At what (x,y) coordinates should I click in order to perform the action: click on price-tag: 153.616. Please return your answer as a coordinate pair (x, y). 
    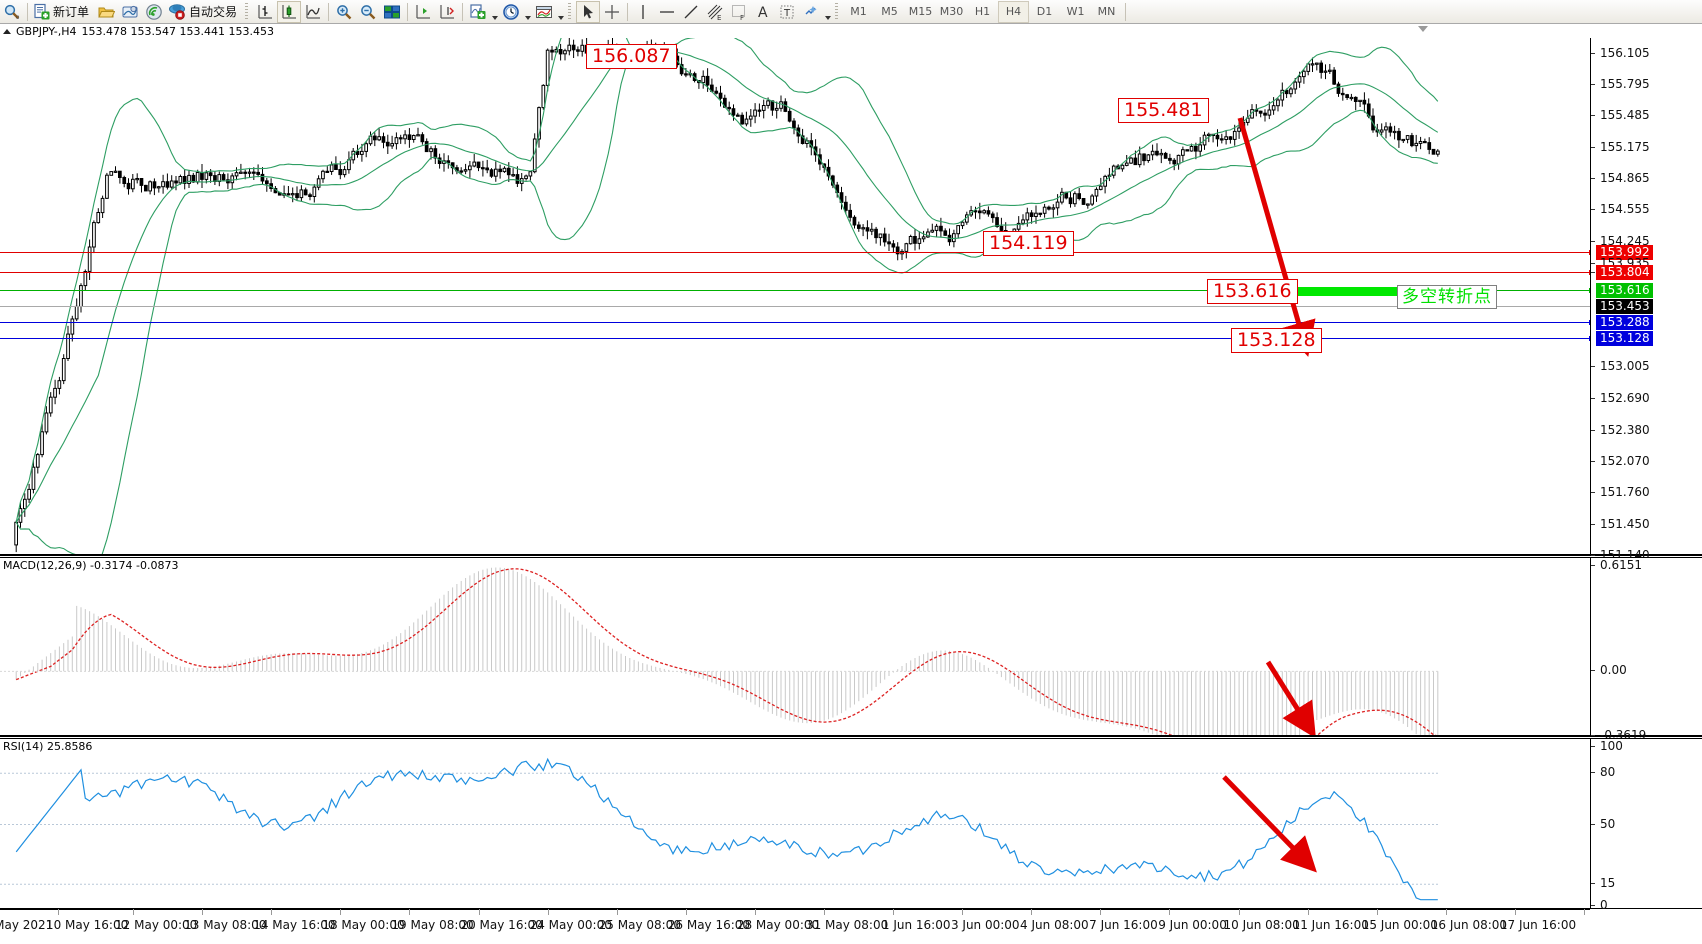
    Looking at the image, I should click on (1624, 290).